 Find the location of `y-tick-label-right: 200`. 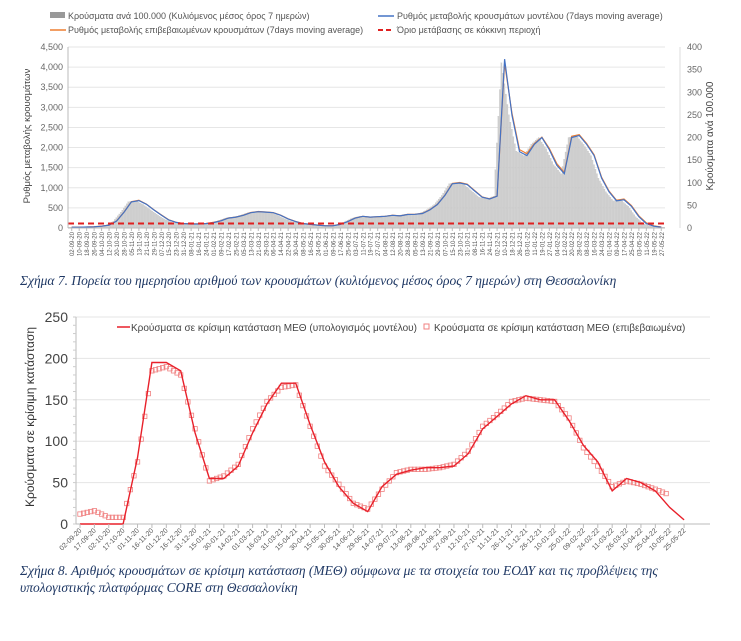

y-tick-label-right: 200 is located at coordinates (694, 138).